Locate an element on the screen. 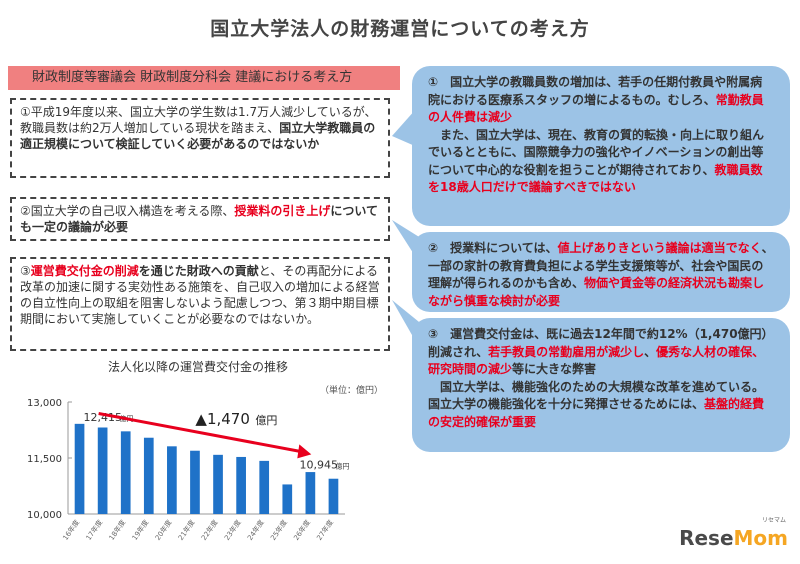 This screenshot has width=800, height=564. y-tick-label-0: 10,000 is located at coordinates (44, 515).